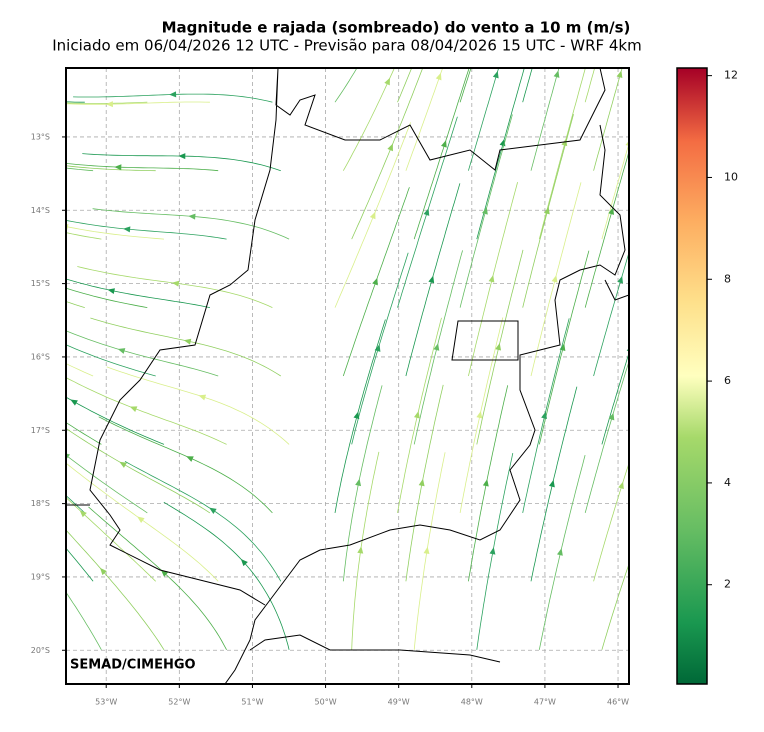 This screenshot has width=764, height=732. Describe the element at coordinates (40, 650) in the screenshot. I see `y-tick-label: 20°S` at that location.